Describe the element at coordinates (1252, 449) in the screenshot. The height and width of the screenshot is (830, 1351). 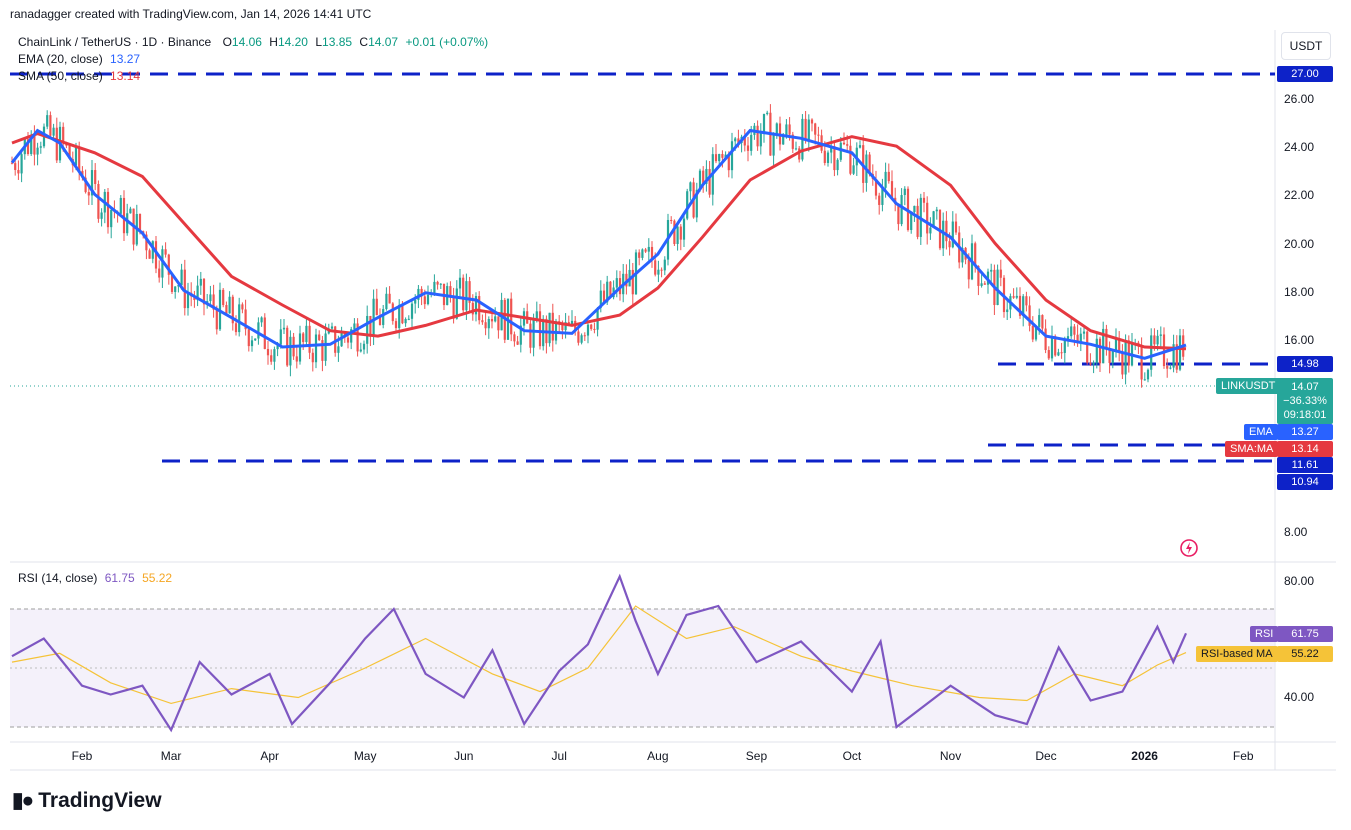
I see `sma-tag: SMA:MA` at that location.